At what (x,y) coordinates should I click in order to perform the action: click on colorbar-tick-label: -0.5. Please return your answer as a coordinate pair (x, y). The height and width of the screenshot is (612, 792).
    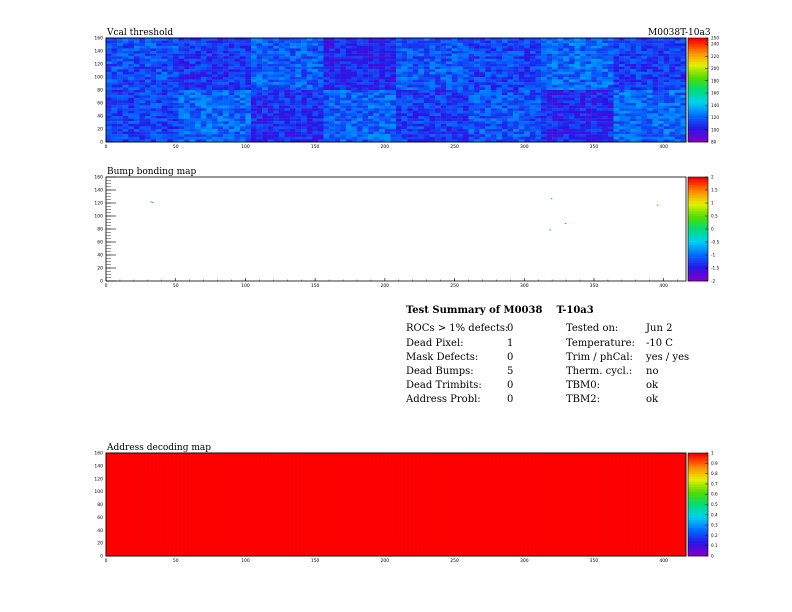
    Looking at the image, I should click on (715, 242).